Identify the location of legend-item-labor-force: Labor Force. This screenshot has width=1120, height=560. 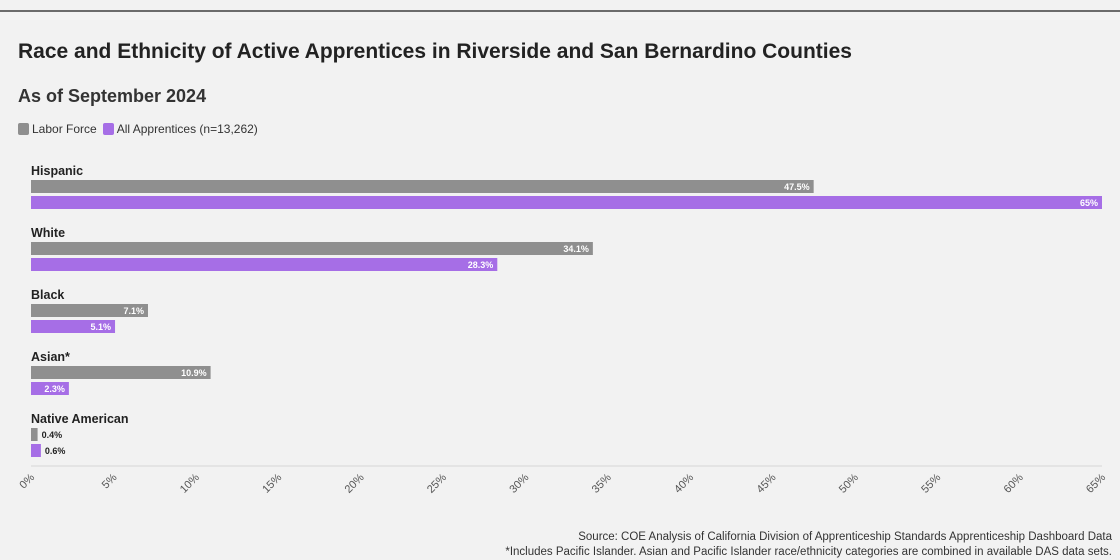
(57, 129).